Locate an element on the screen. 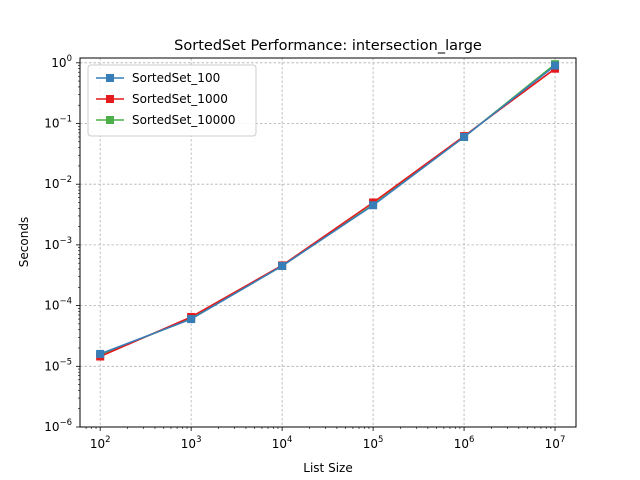  legend-label: SortedSet_1000 is located at coordinates (180, 99).